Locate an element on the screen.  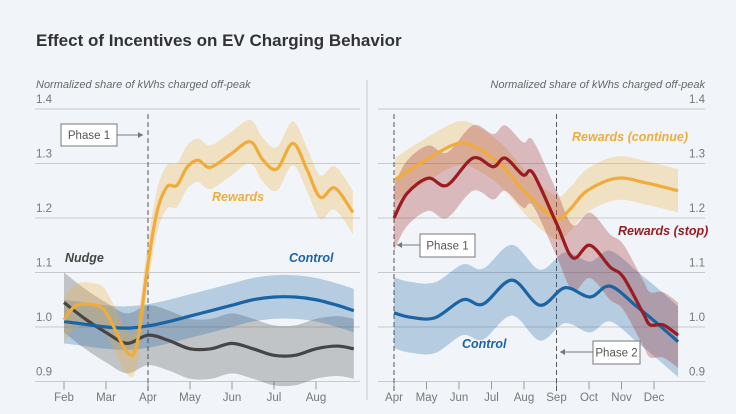
series-line-nudge is located at coordinates (209, 329).